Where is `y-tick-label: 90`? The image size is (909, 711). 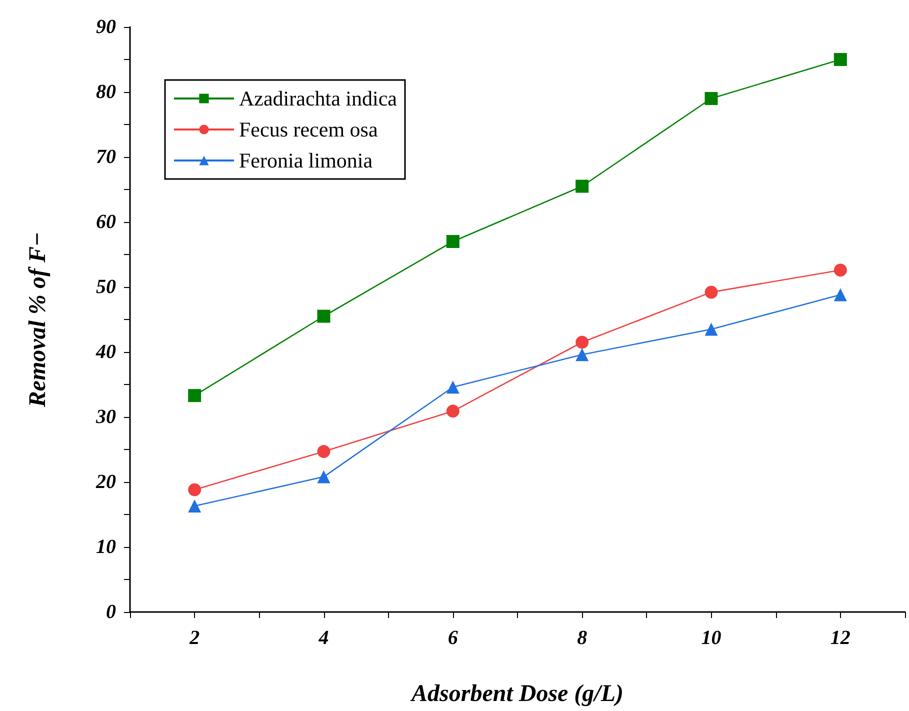
y-tick-label: 90 is located at coordinates (106, 27).